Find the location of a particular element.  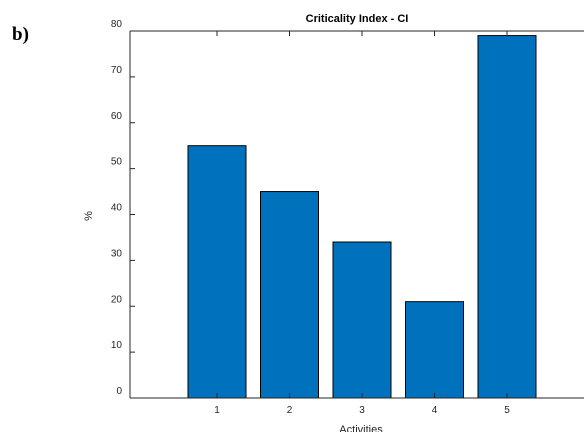

x-tick-label: 4 is located at coordinates (435, 410).